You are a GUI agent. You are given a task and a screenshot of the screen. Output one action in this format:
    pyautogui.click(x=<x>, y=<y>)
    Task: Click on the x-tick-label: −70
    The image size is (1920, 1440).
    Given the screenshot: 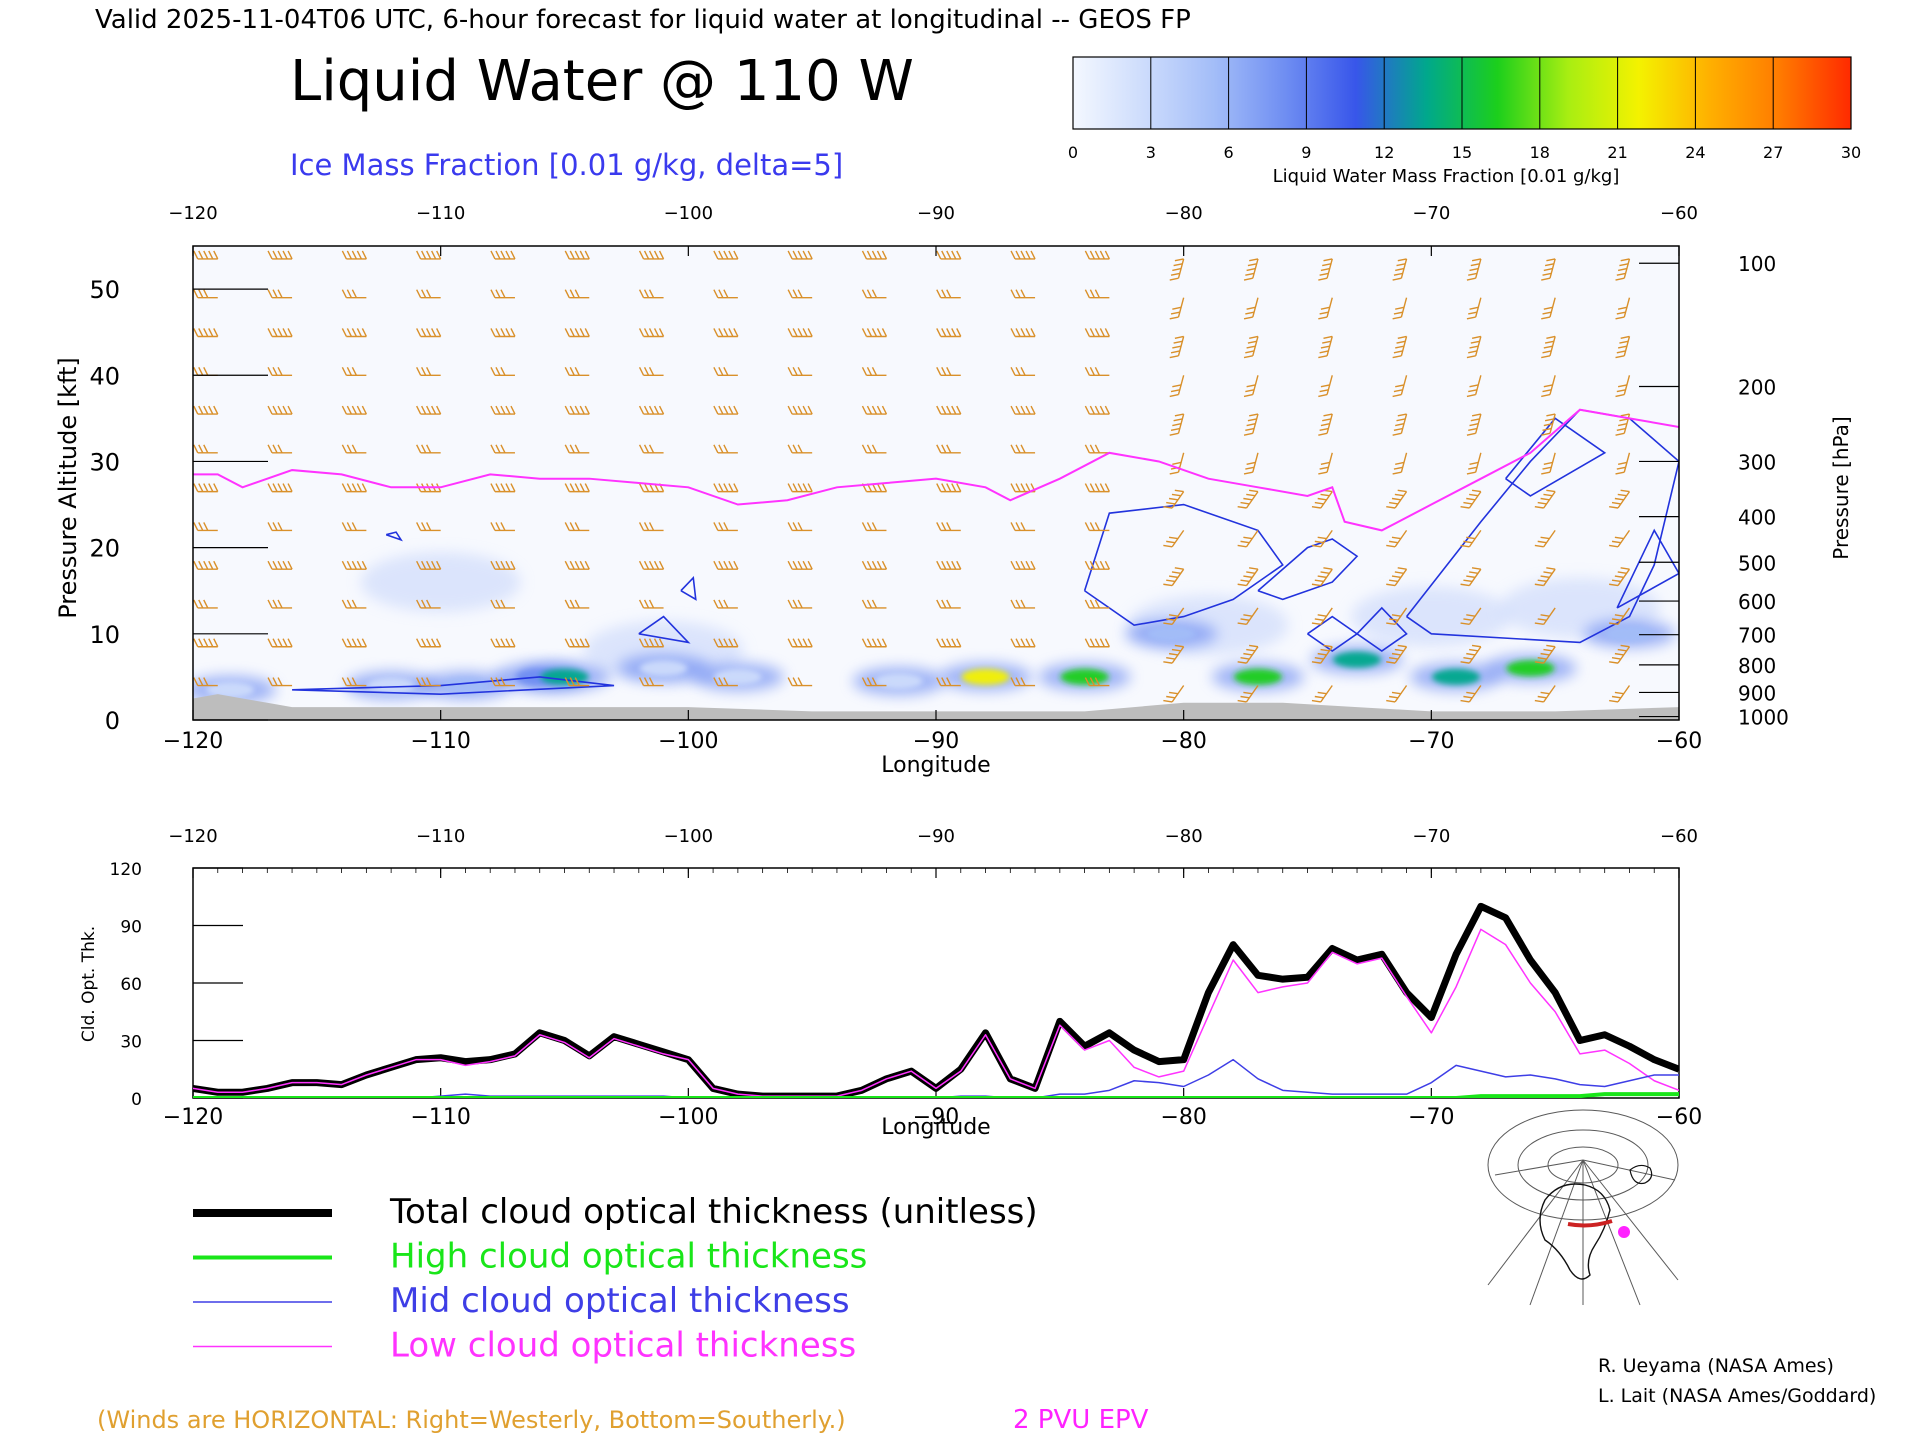 What is the action you would take?
    pyautogui.click(x=1431, y=741)
    